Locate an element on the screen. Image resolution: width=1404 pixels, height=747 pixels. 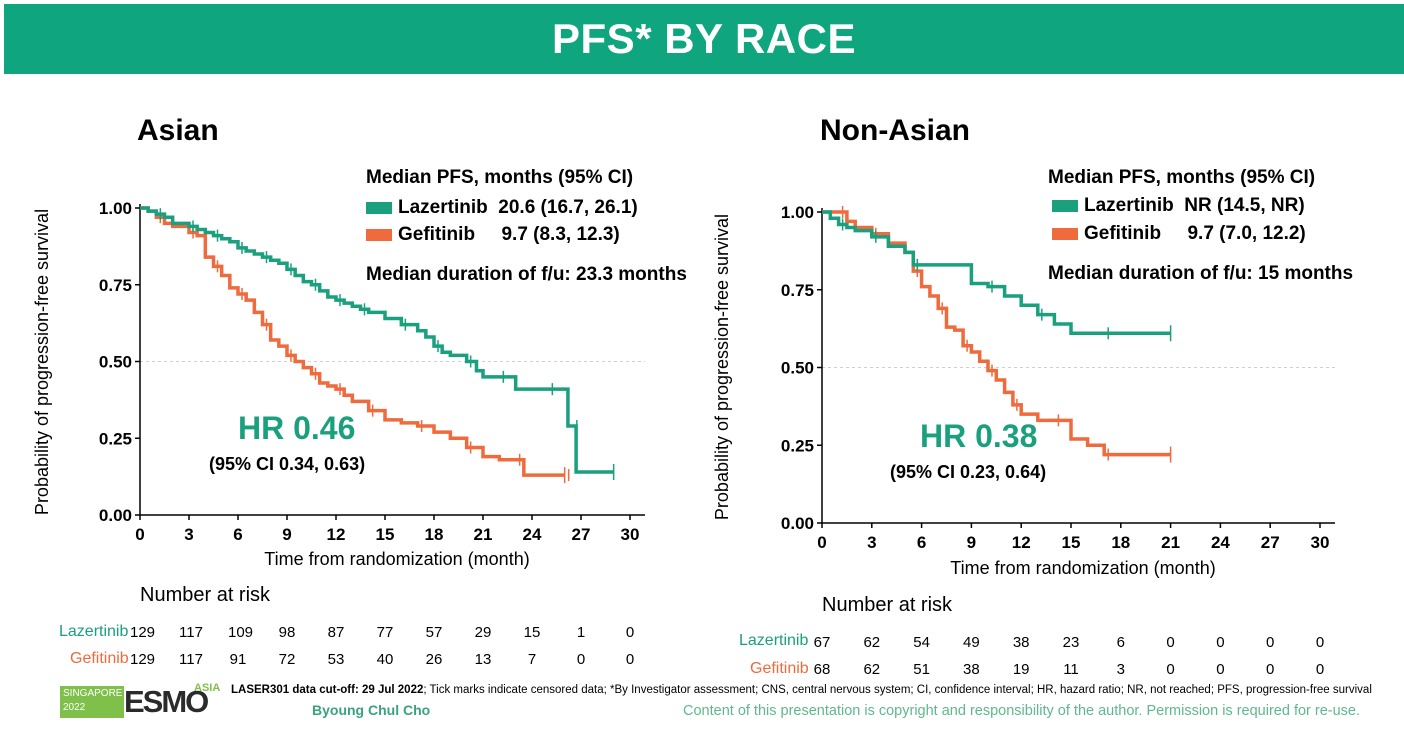
page-title: PFS* BY RACE is located at coordinates (704, 38).